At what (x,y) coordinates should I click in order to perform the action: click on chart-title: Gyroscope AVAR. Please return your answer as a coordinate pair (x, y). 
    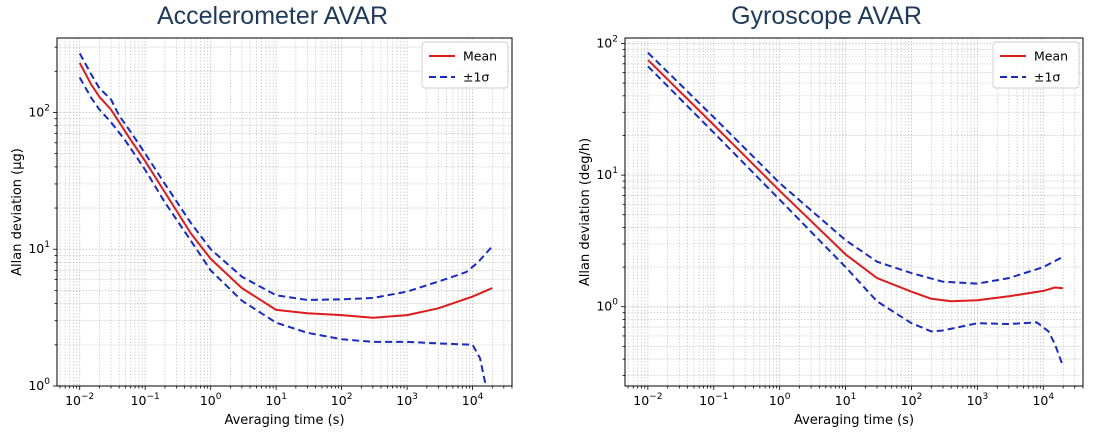
    Looking at the image, I should click on (826, 16).